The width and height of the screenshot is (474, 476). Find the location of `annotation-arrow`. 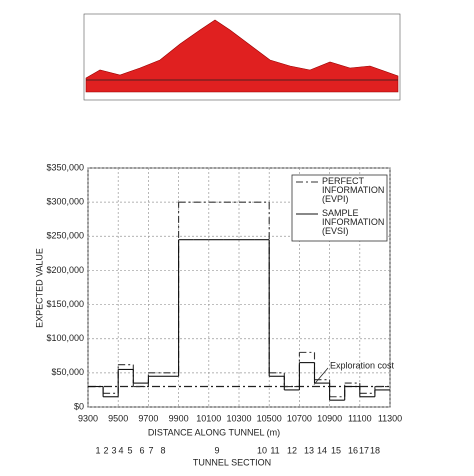

annotation-arrow is located at coordinates (321, 376).